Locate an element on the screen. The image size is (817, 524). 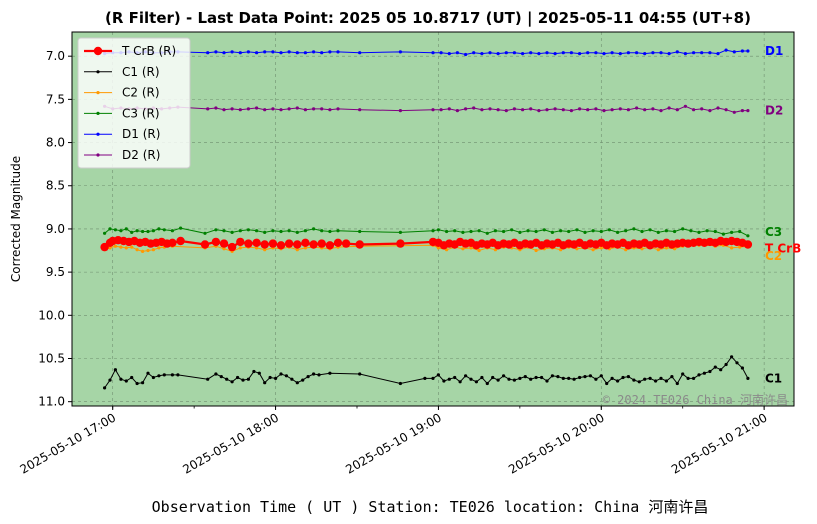
series-end-labels: T CrB C1 C2 C3 D1 D2 is located at coordinates (783, 214).